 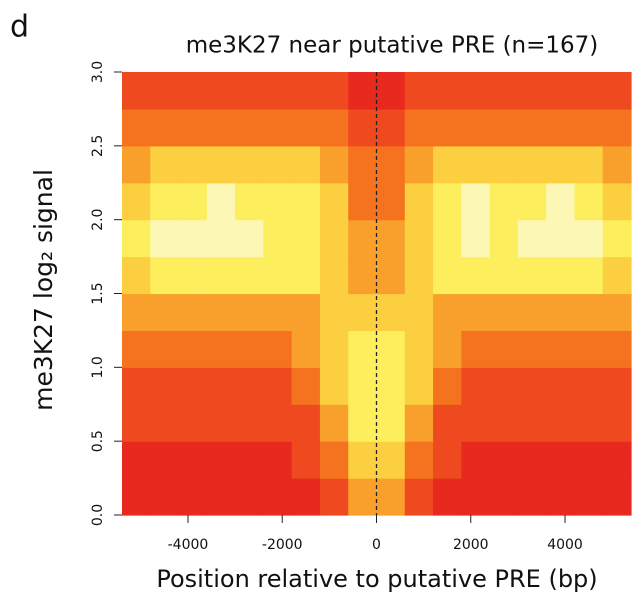 I want to click on y-tick-label: 2.5, so click(x=98, y=146).